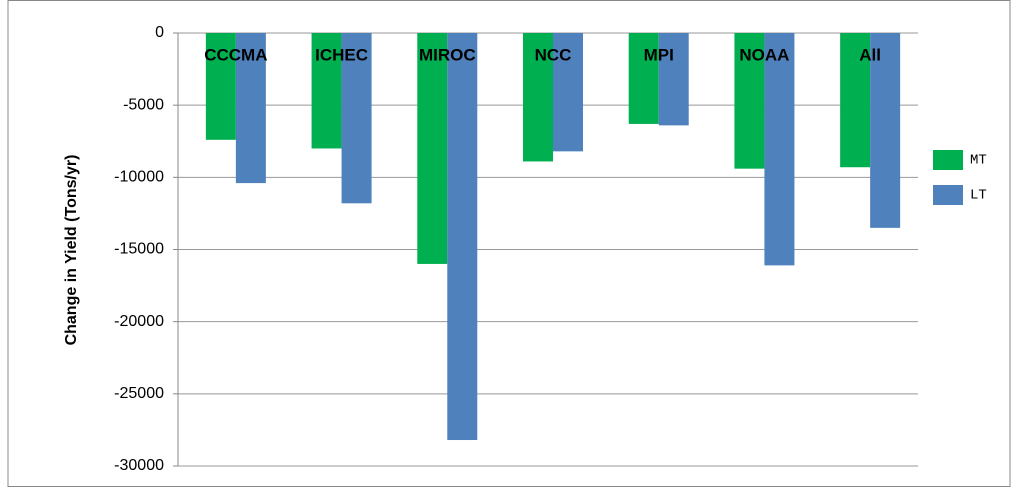  What do you see at coordinates (235, 54) in the screenshot?
I see `category-label: CCCMA` at bounding box center [235, 54].